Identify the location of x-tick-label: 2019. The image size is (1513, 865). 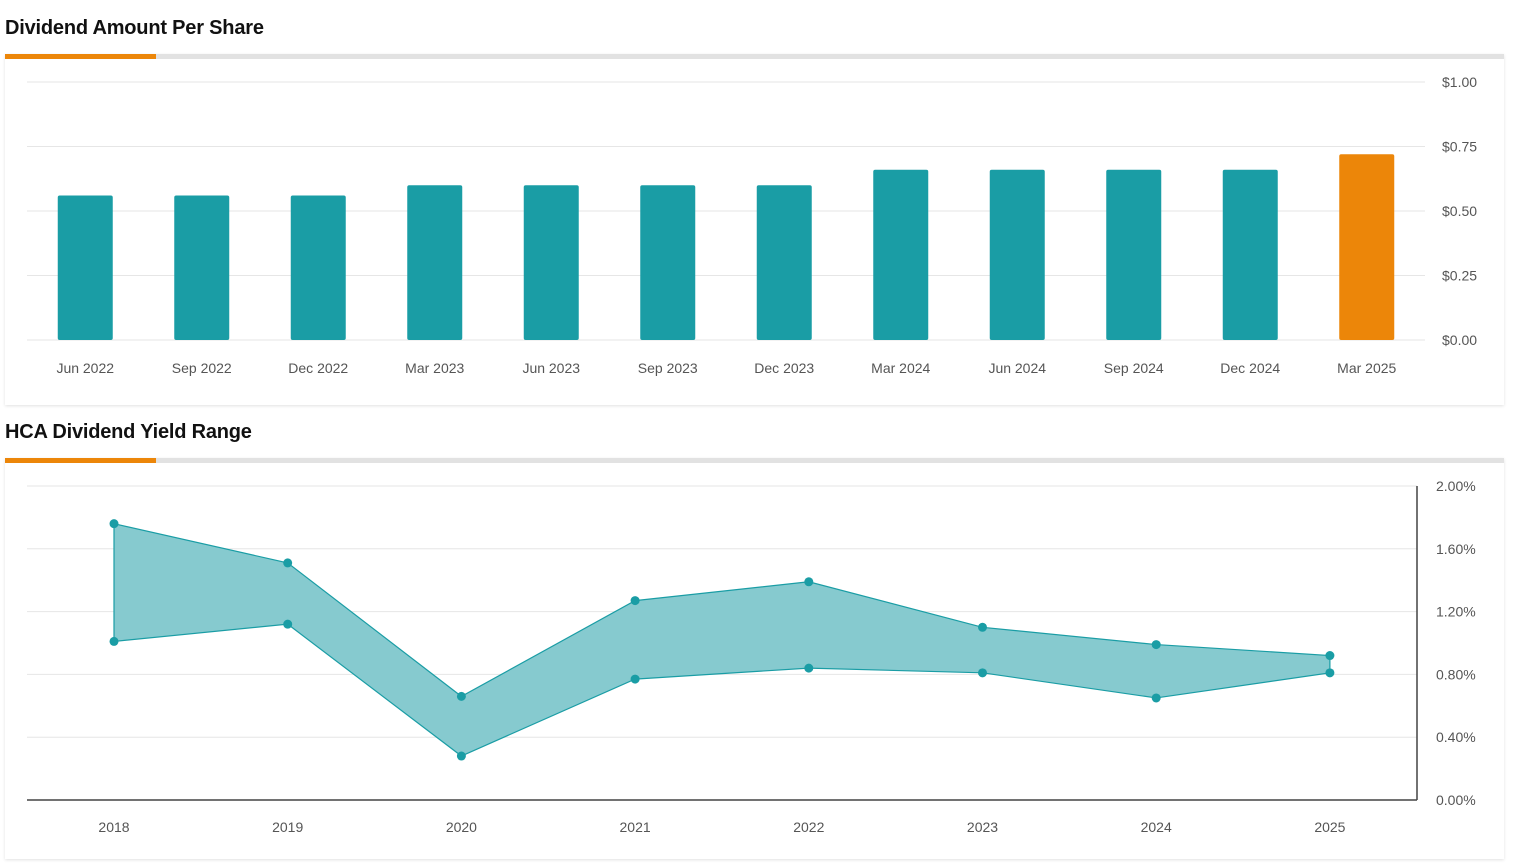
(287, 827).